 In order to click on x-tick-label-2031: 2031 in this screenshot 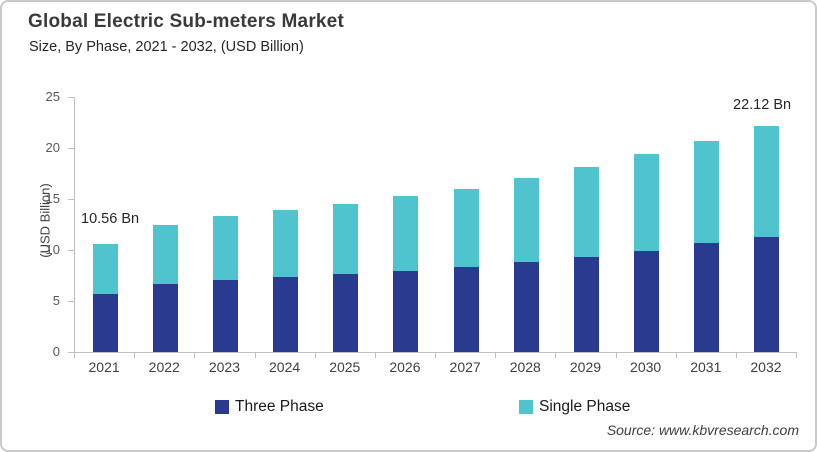, I will do `click(706, 367)`.